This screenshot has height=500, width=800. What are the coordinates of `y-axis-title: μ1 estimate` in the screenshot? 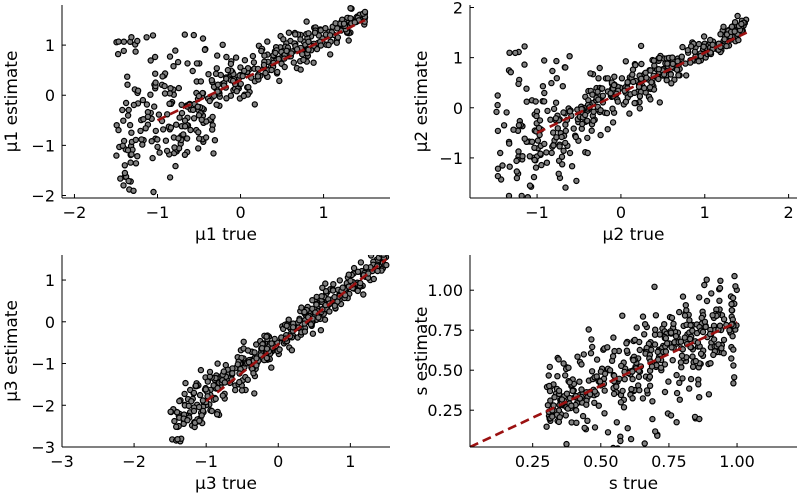 It's located at (12, 102).